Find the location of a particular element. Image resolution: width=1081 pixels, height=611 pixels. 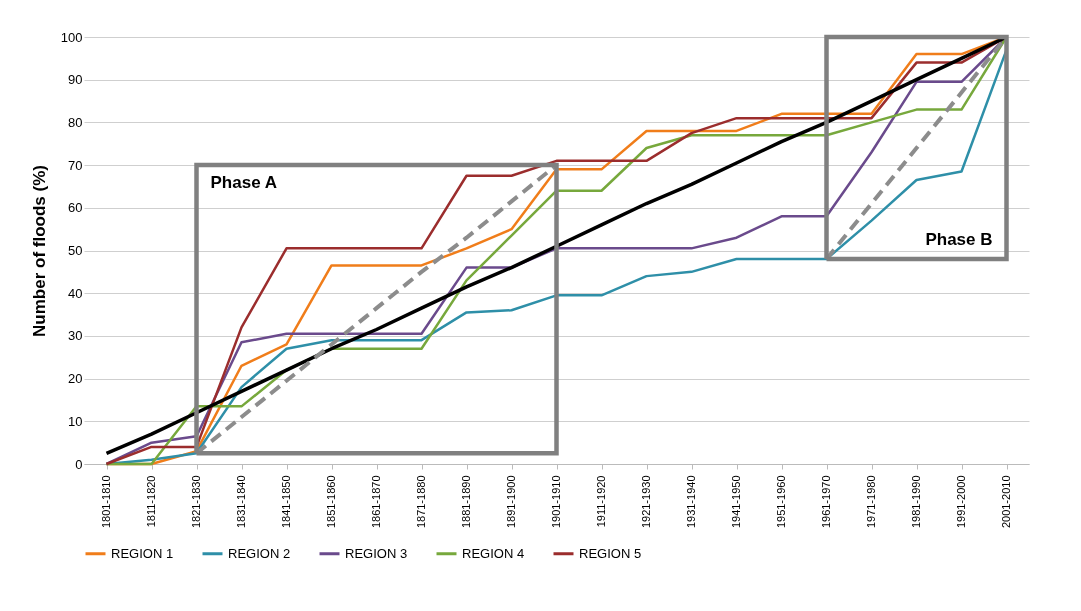

y-tick-label: 20 is located at coordinates (75, 379).